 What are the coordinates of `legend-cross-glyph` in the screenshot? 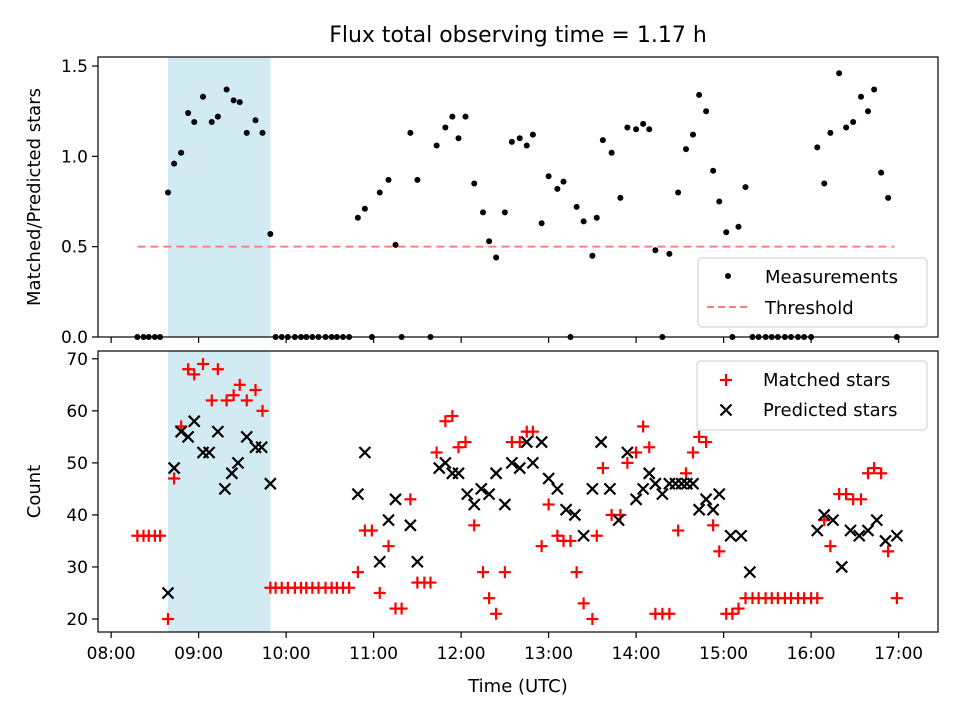 It's located at (726, 410).